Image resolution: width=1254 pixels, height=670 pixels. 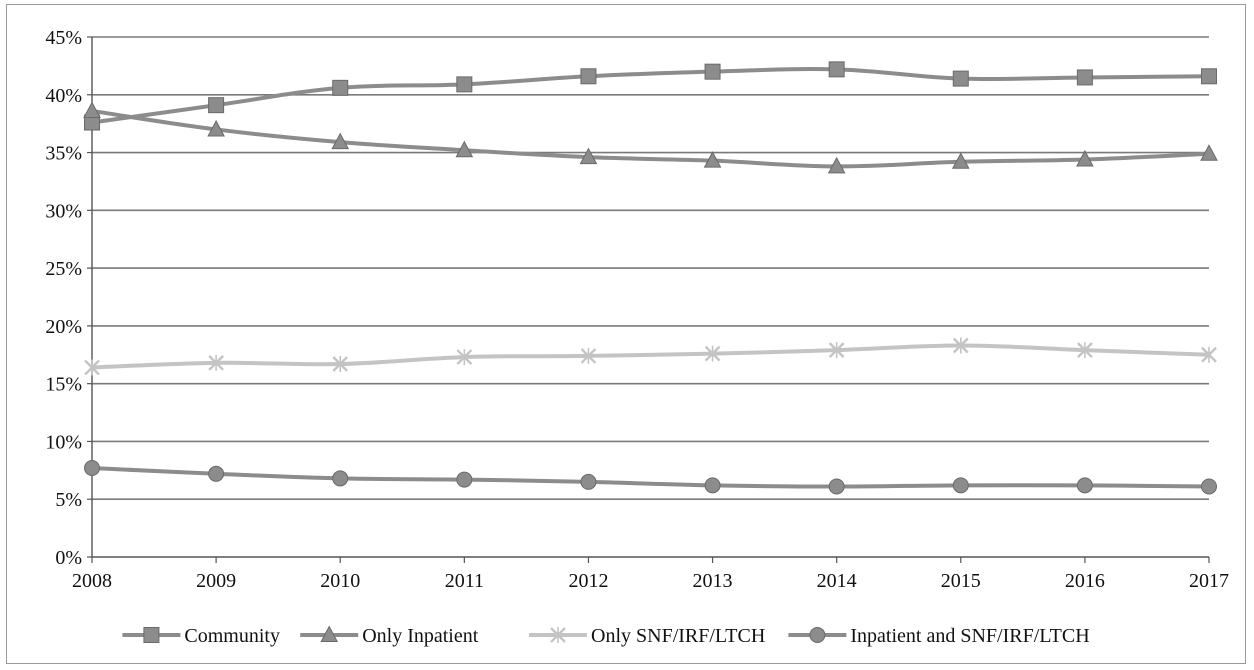 What do you see at coordinates (558, 635) in the screenshot?
I see `legend-marker-only-snf-irf-ltch` at bounding box center [558, 635].